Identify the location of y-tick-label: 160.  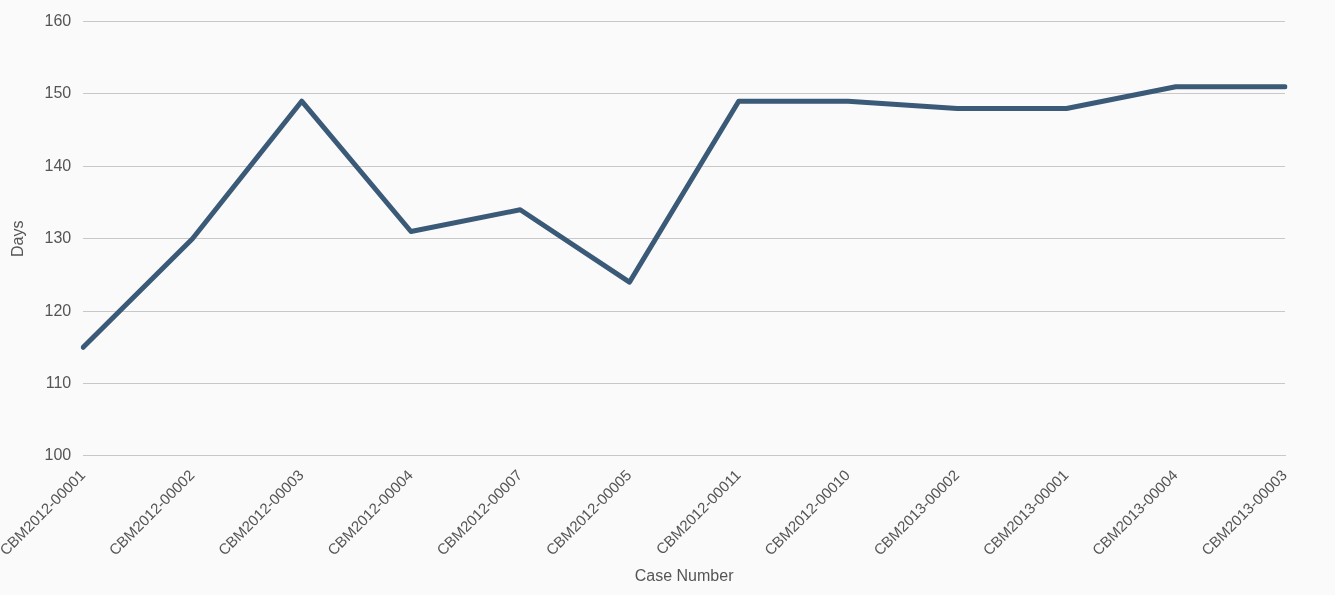
(58, 21).